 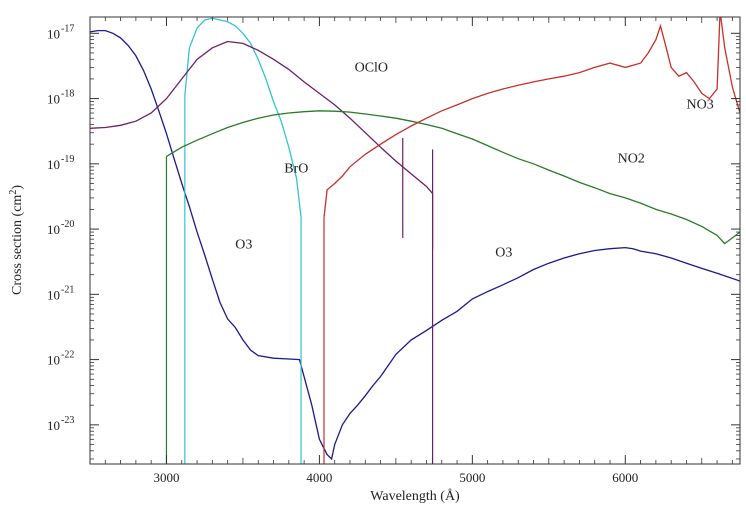 What do you see at coordinates (67, 159) in the screenshot?
I see `y-tick-label-exponent: -19` at bounding box center [67, 159].